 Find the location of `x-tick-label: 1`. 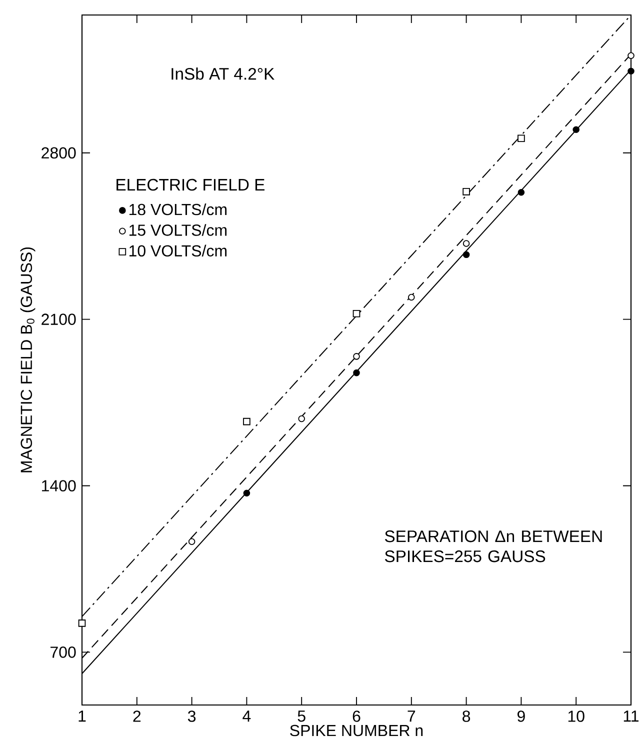

x-tick-label: 1 is located at coordinates (82, 716).